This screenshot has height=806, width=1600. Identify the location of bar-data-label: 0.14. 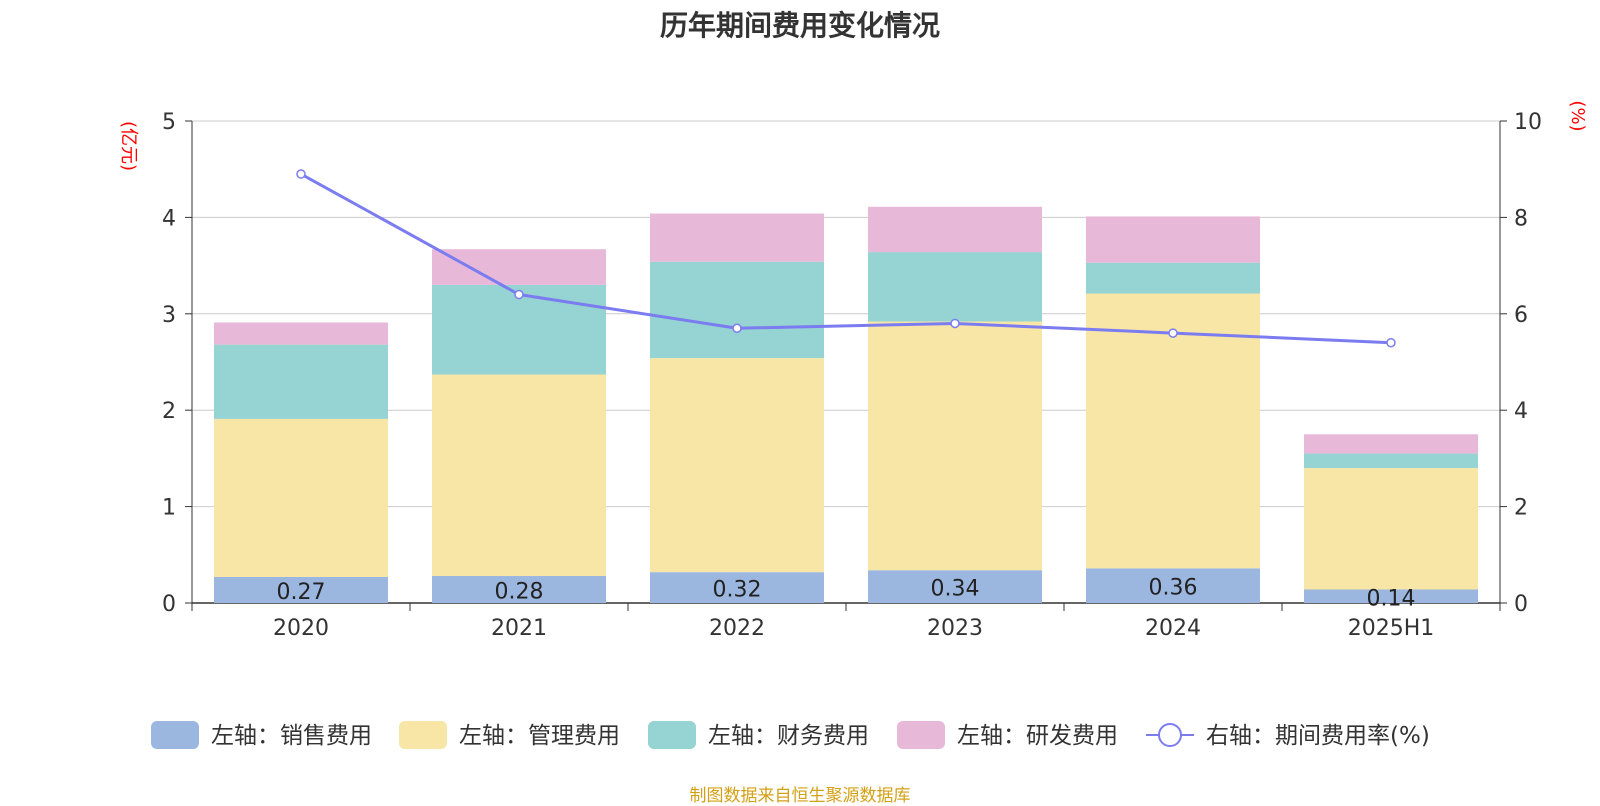
(1391, 598).